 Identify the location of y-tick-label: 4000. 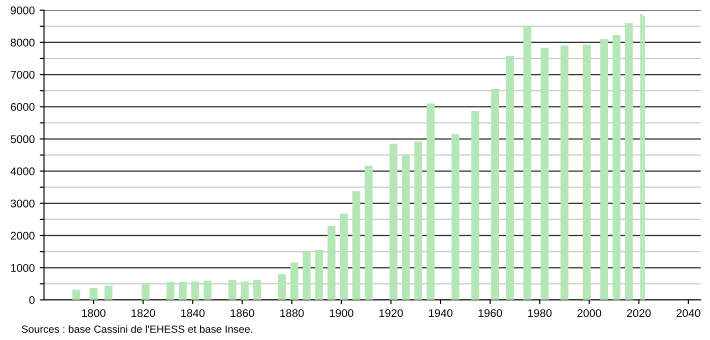
(22, 171).